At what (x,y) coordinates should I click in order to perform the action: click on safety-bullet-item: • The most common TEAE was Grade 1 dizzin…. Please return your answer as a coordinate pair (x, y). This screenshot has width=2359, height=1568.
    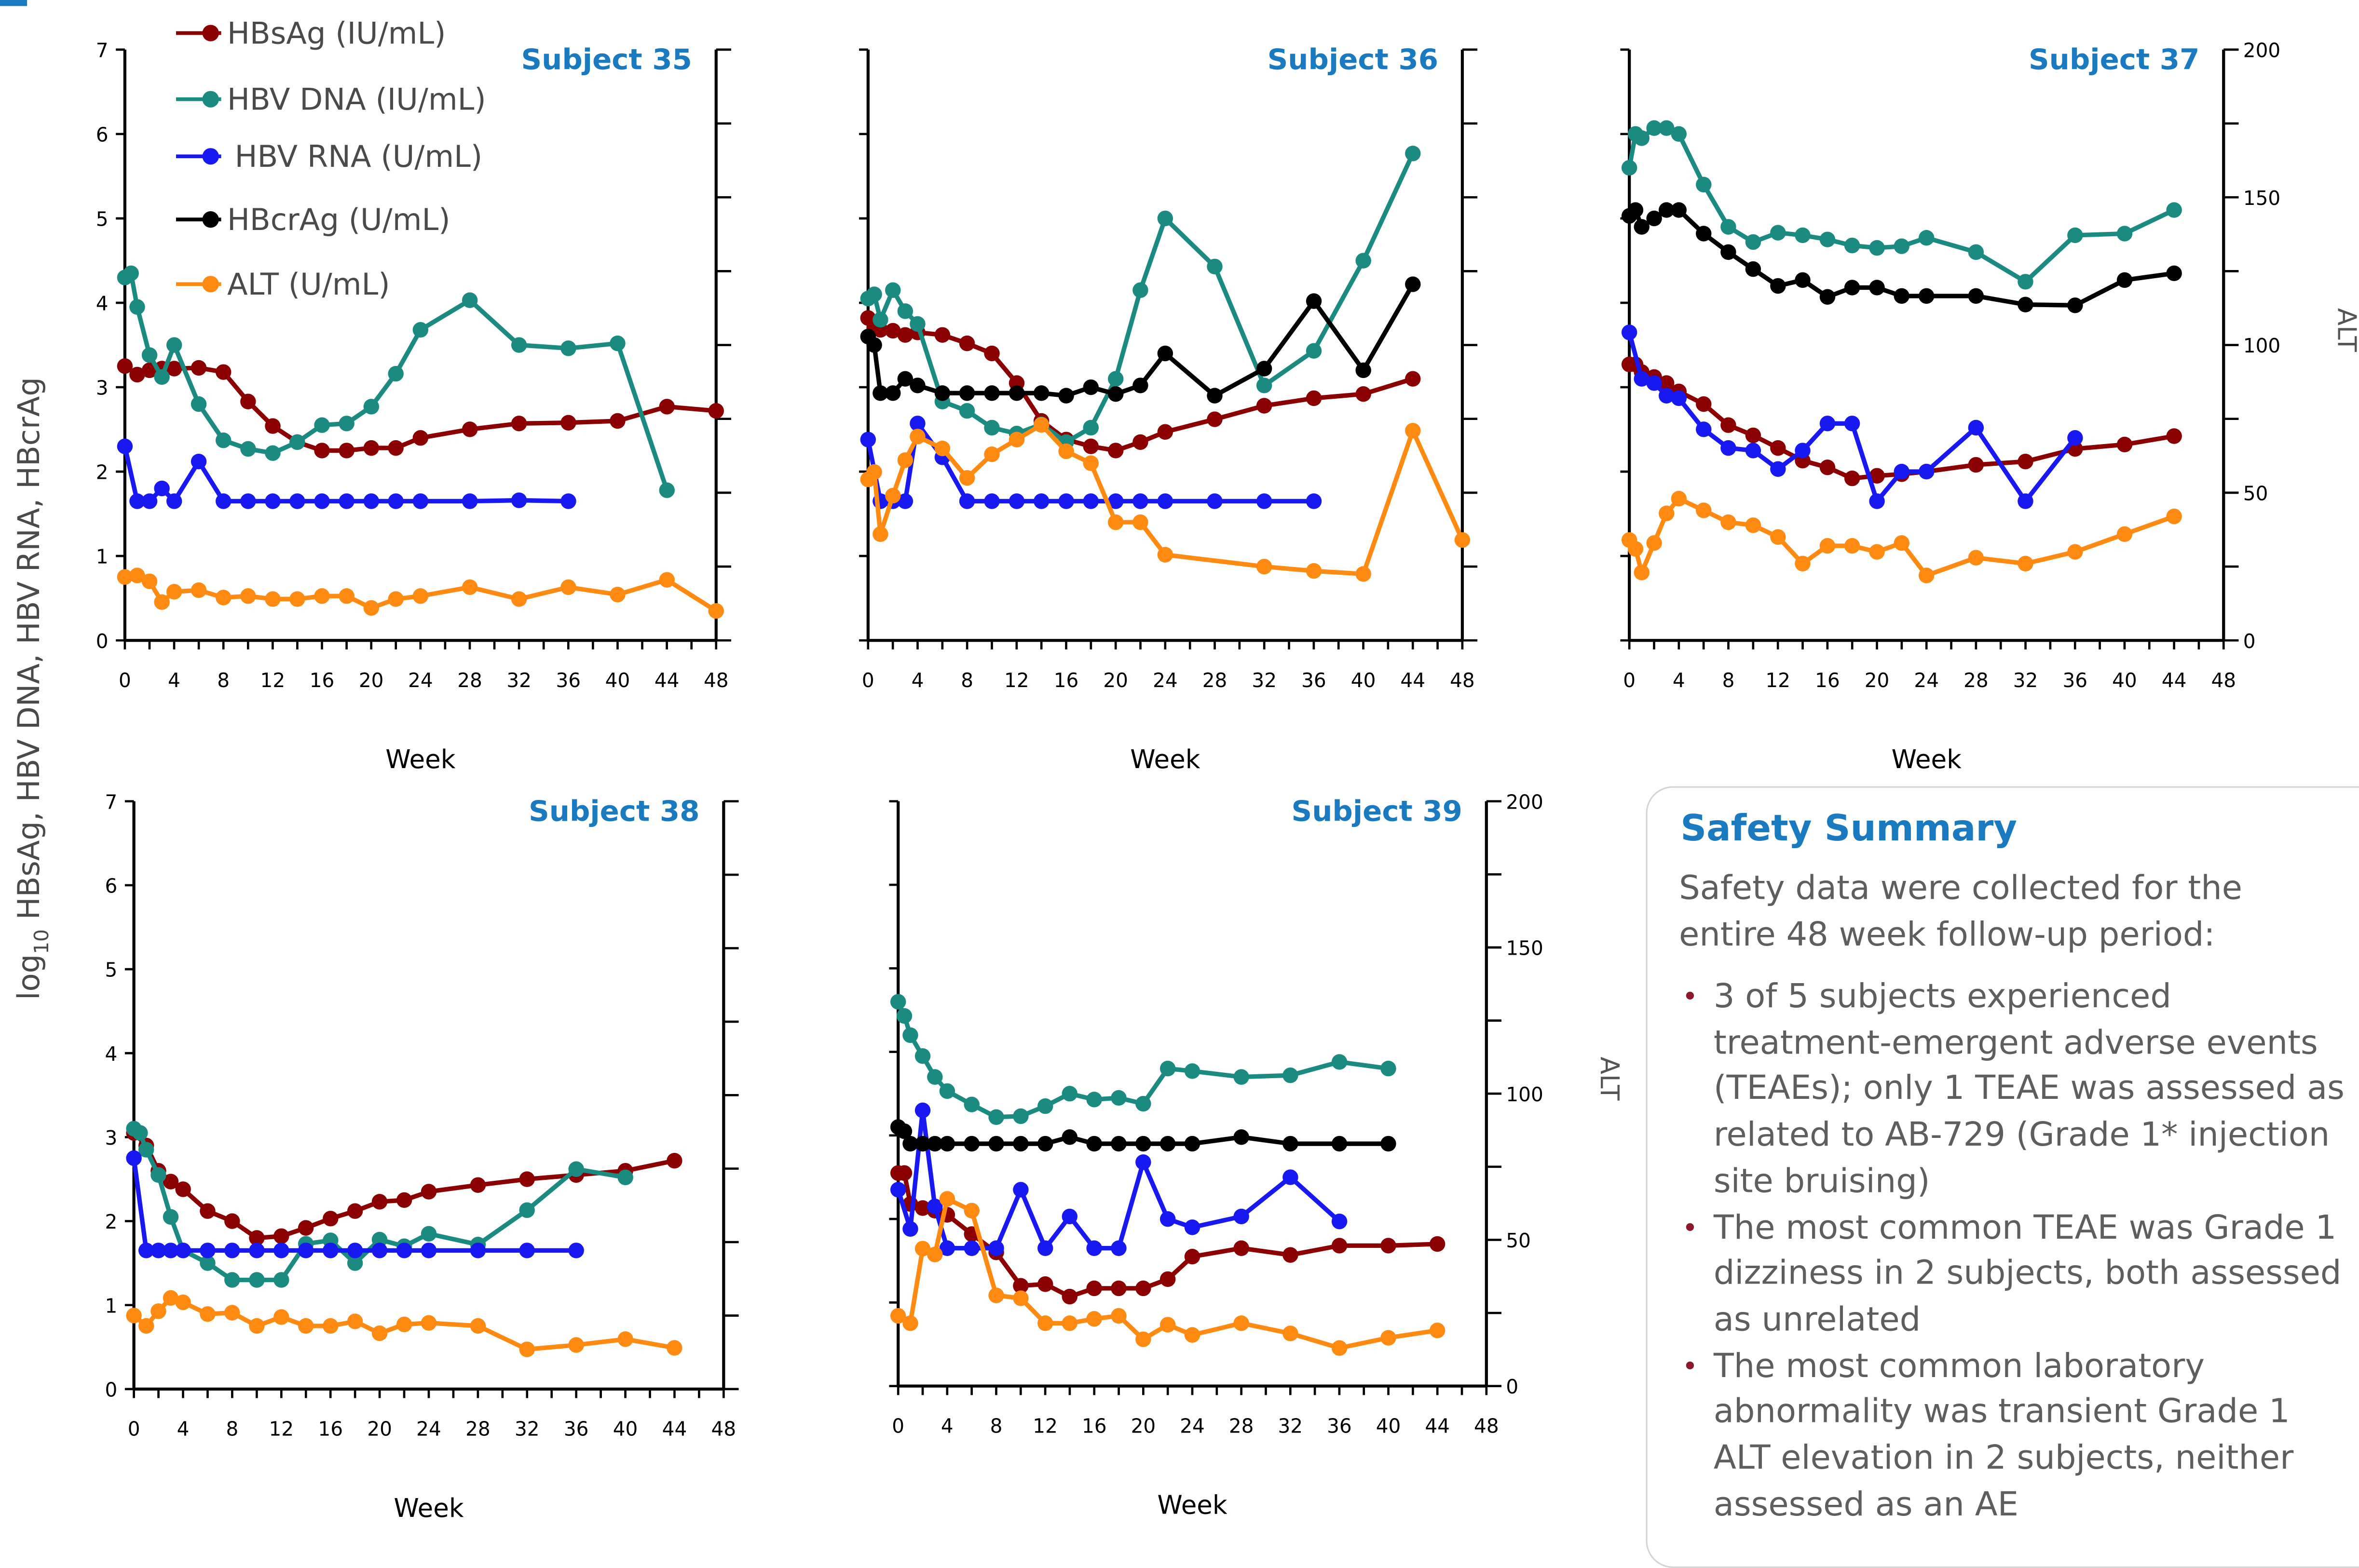
    Looking at the image, I should click on (2013, 1275).